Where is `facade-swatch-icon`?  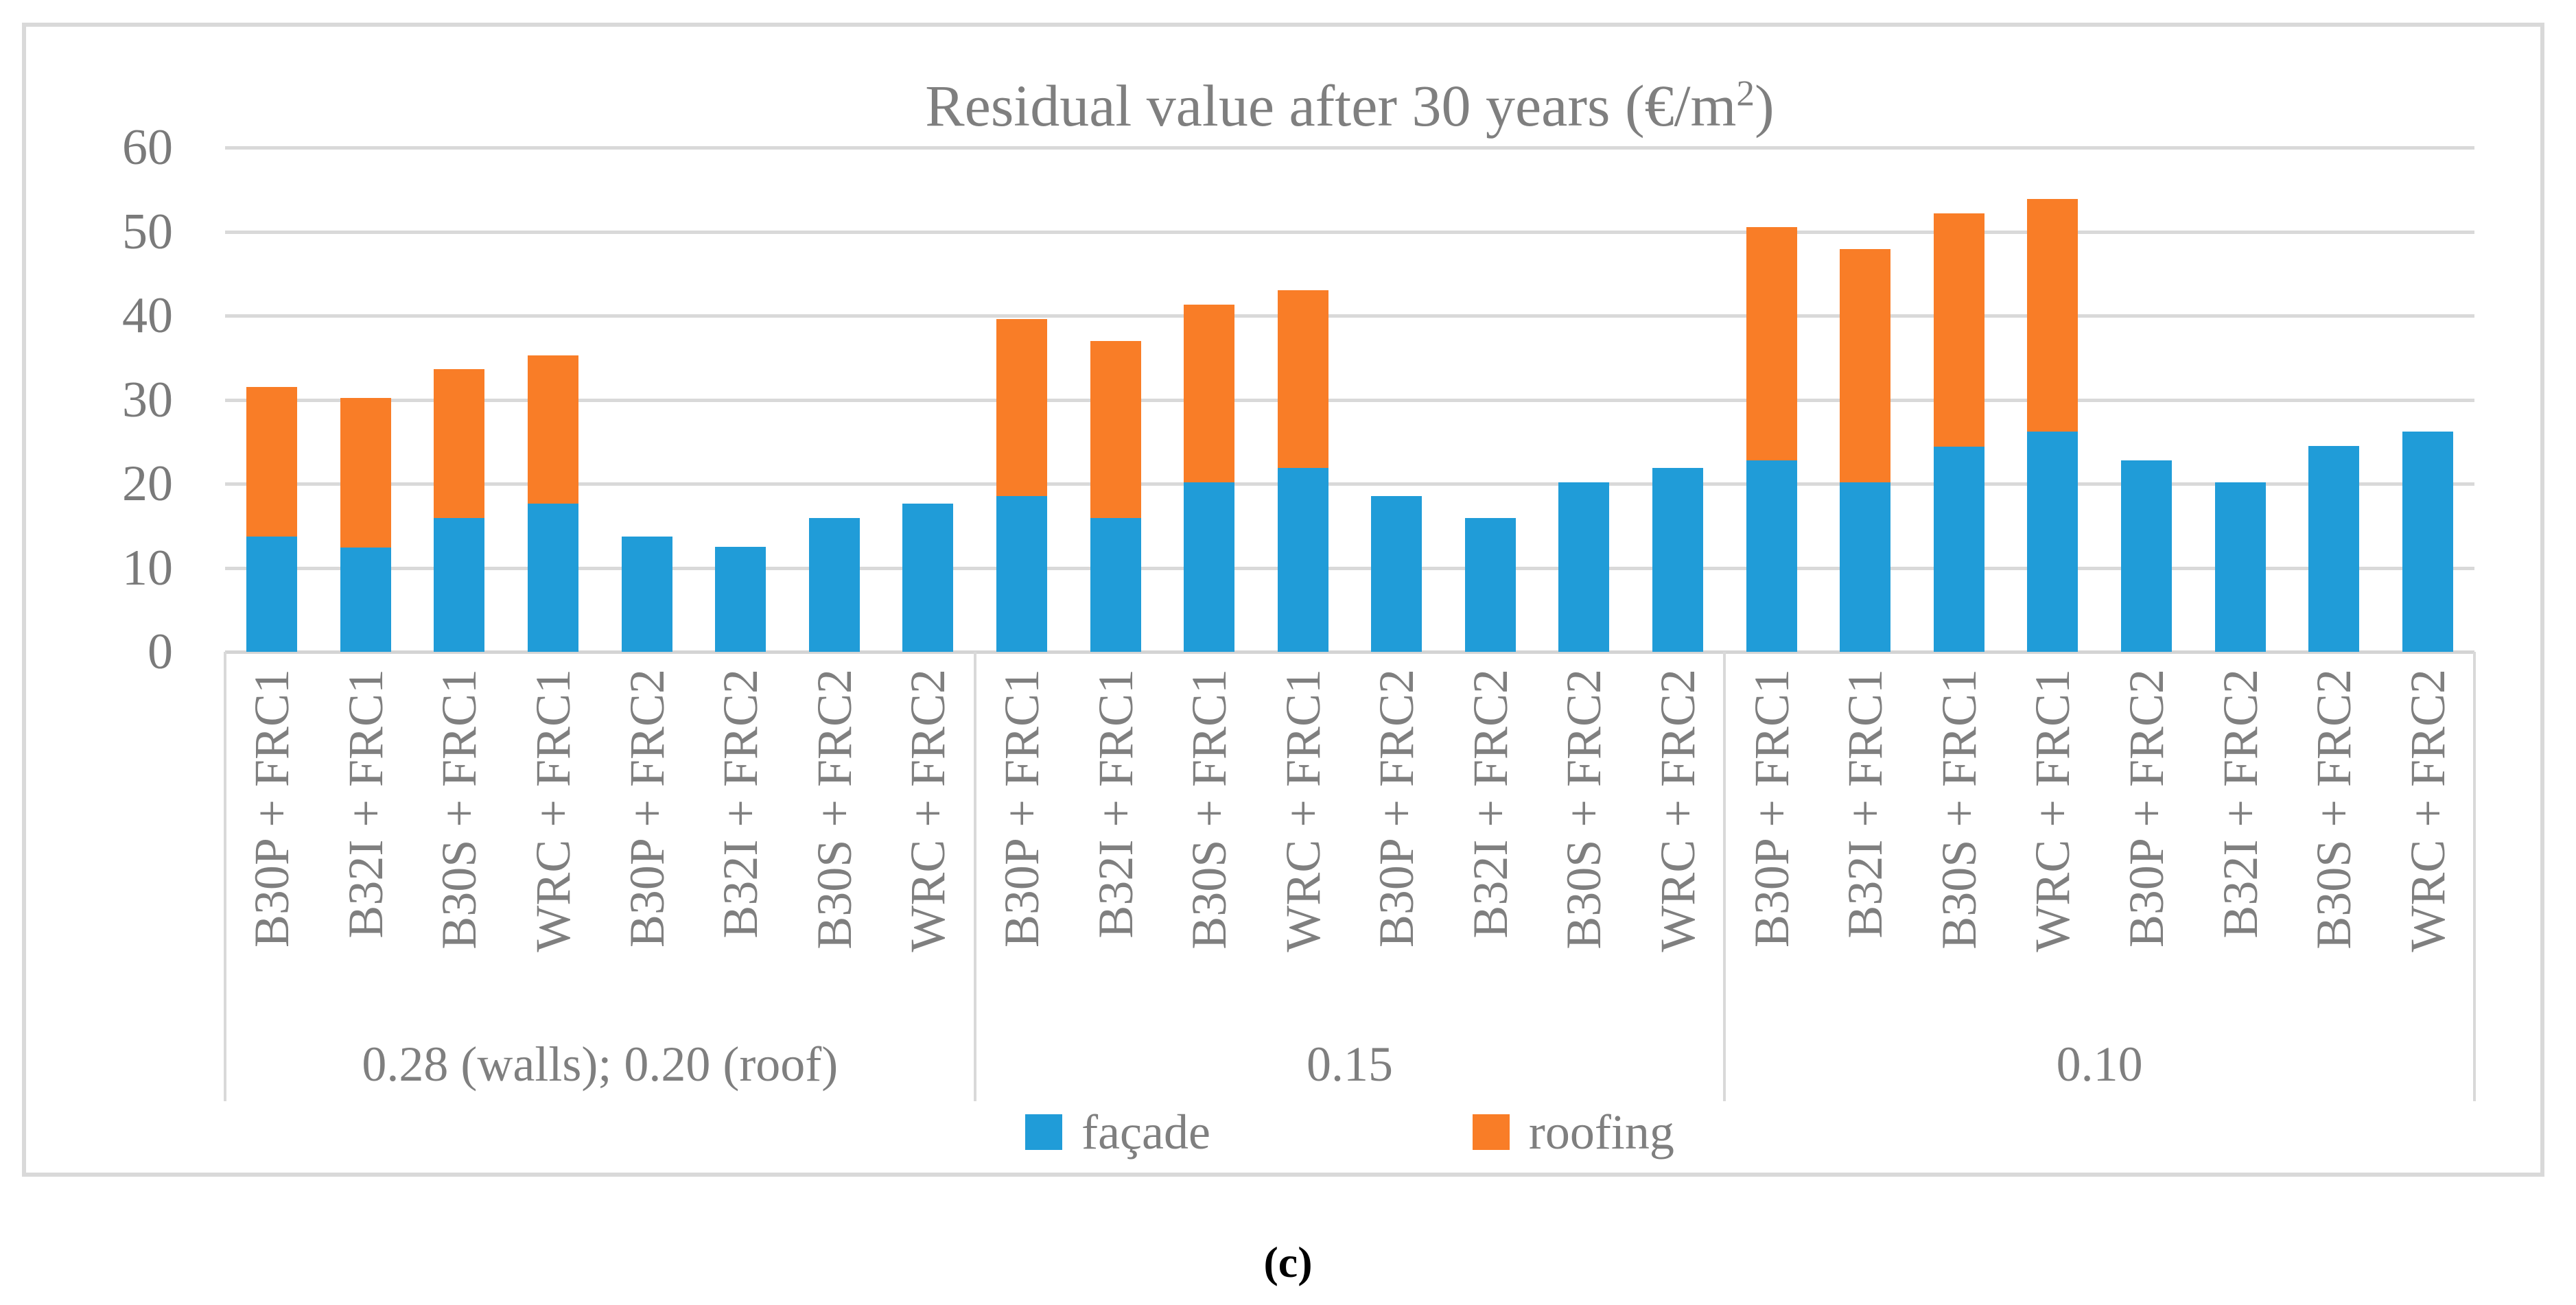
facade-swatch-icon is located at coordinates (1044, 1132).